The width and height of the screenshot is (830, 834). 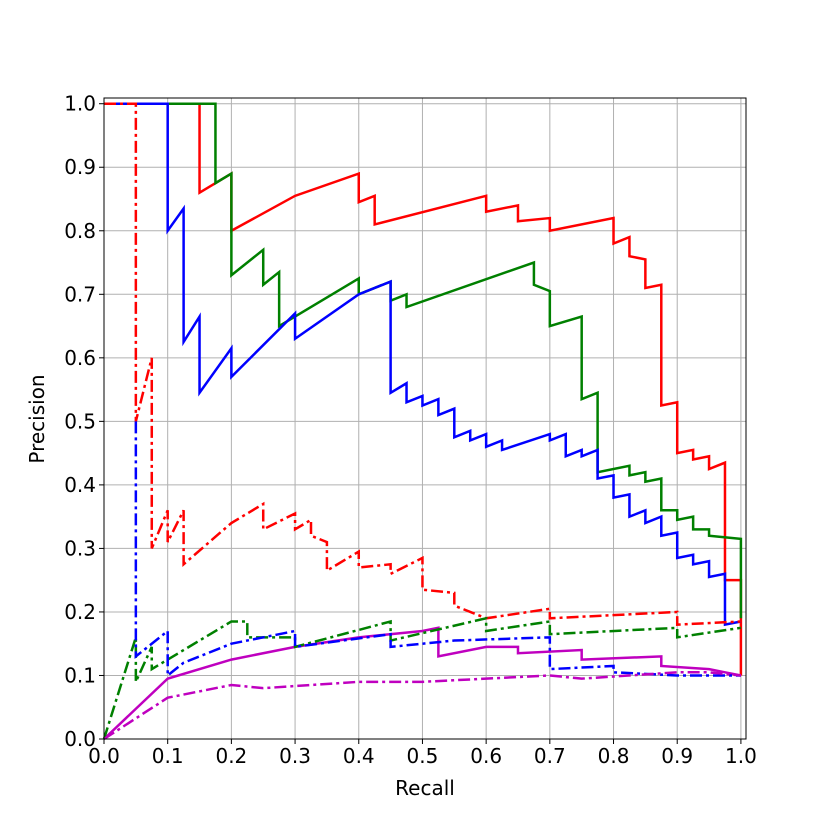 What do you see at coordinates (80, 104) in the screenshot?
I see `y-tick-label: 1.0` at bounding box center [80, 104].